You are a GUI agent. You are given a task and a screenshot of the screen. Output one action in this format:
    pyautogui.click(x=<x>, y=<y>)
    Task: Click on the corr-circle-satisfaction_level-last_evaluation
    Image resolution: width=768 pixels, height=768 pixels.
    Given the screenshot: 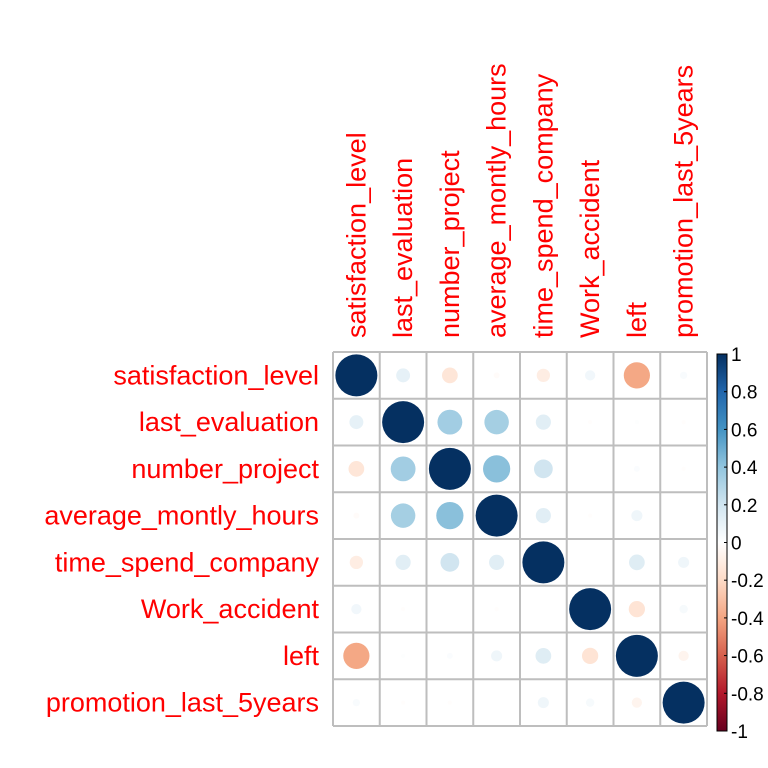 What is the action you would take?
    pyautogui.click(x=403, y=375)
    